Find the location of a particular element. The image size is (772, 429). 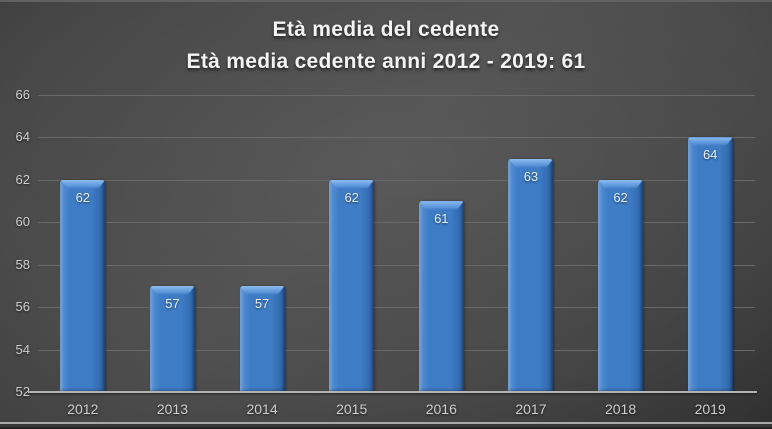

x-tick-label-2015: 2015 is located at coordinates (352, 409).